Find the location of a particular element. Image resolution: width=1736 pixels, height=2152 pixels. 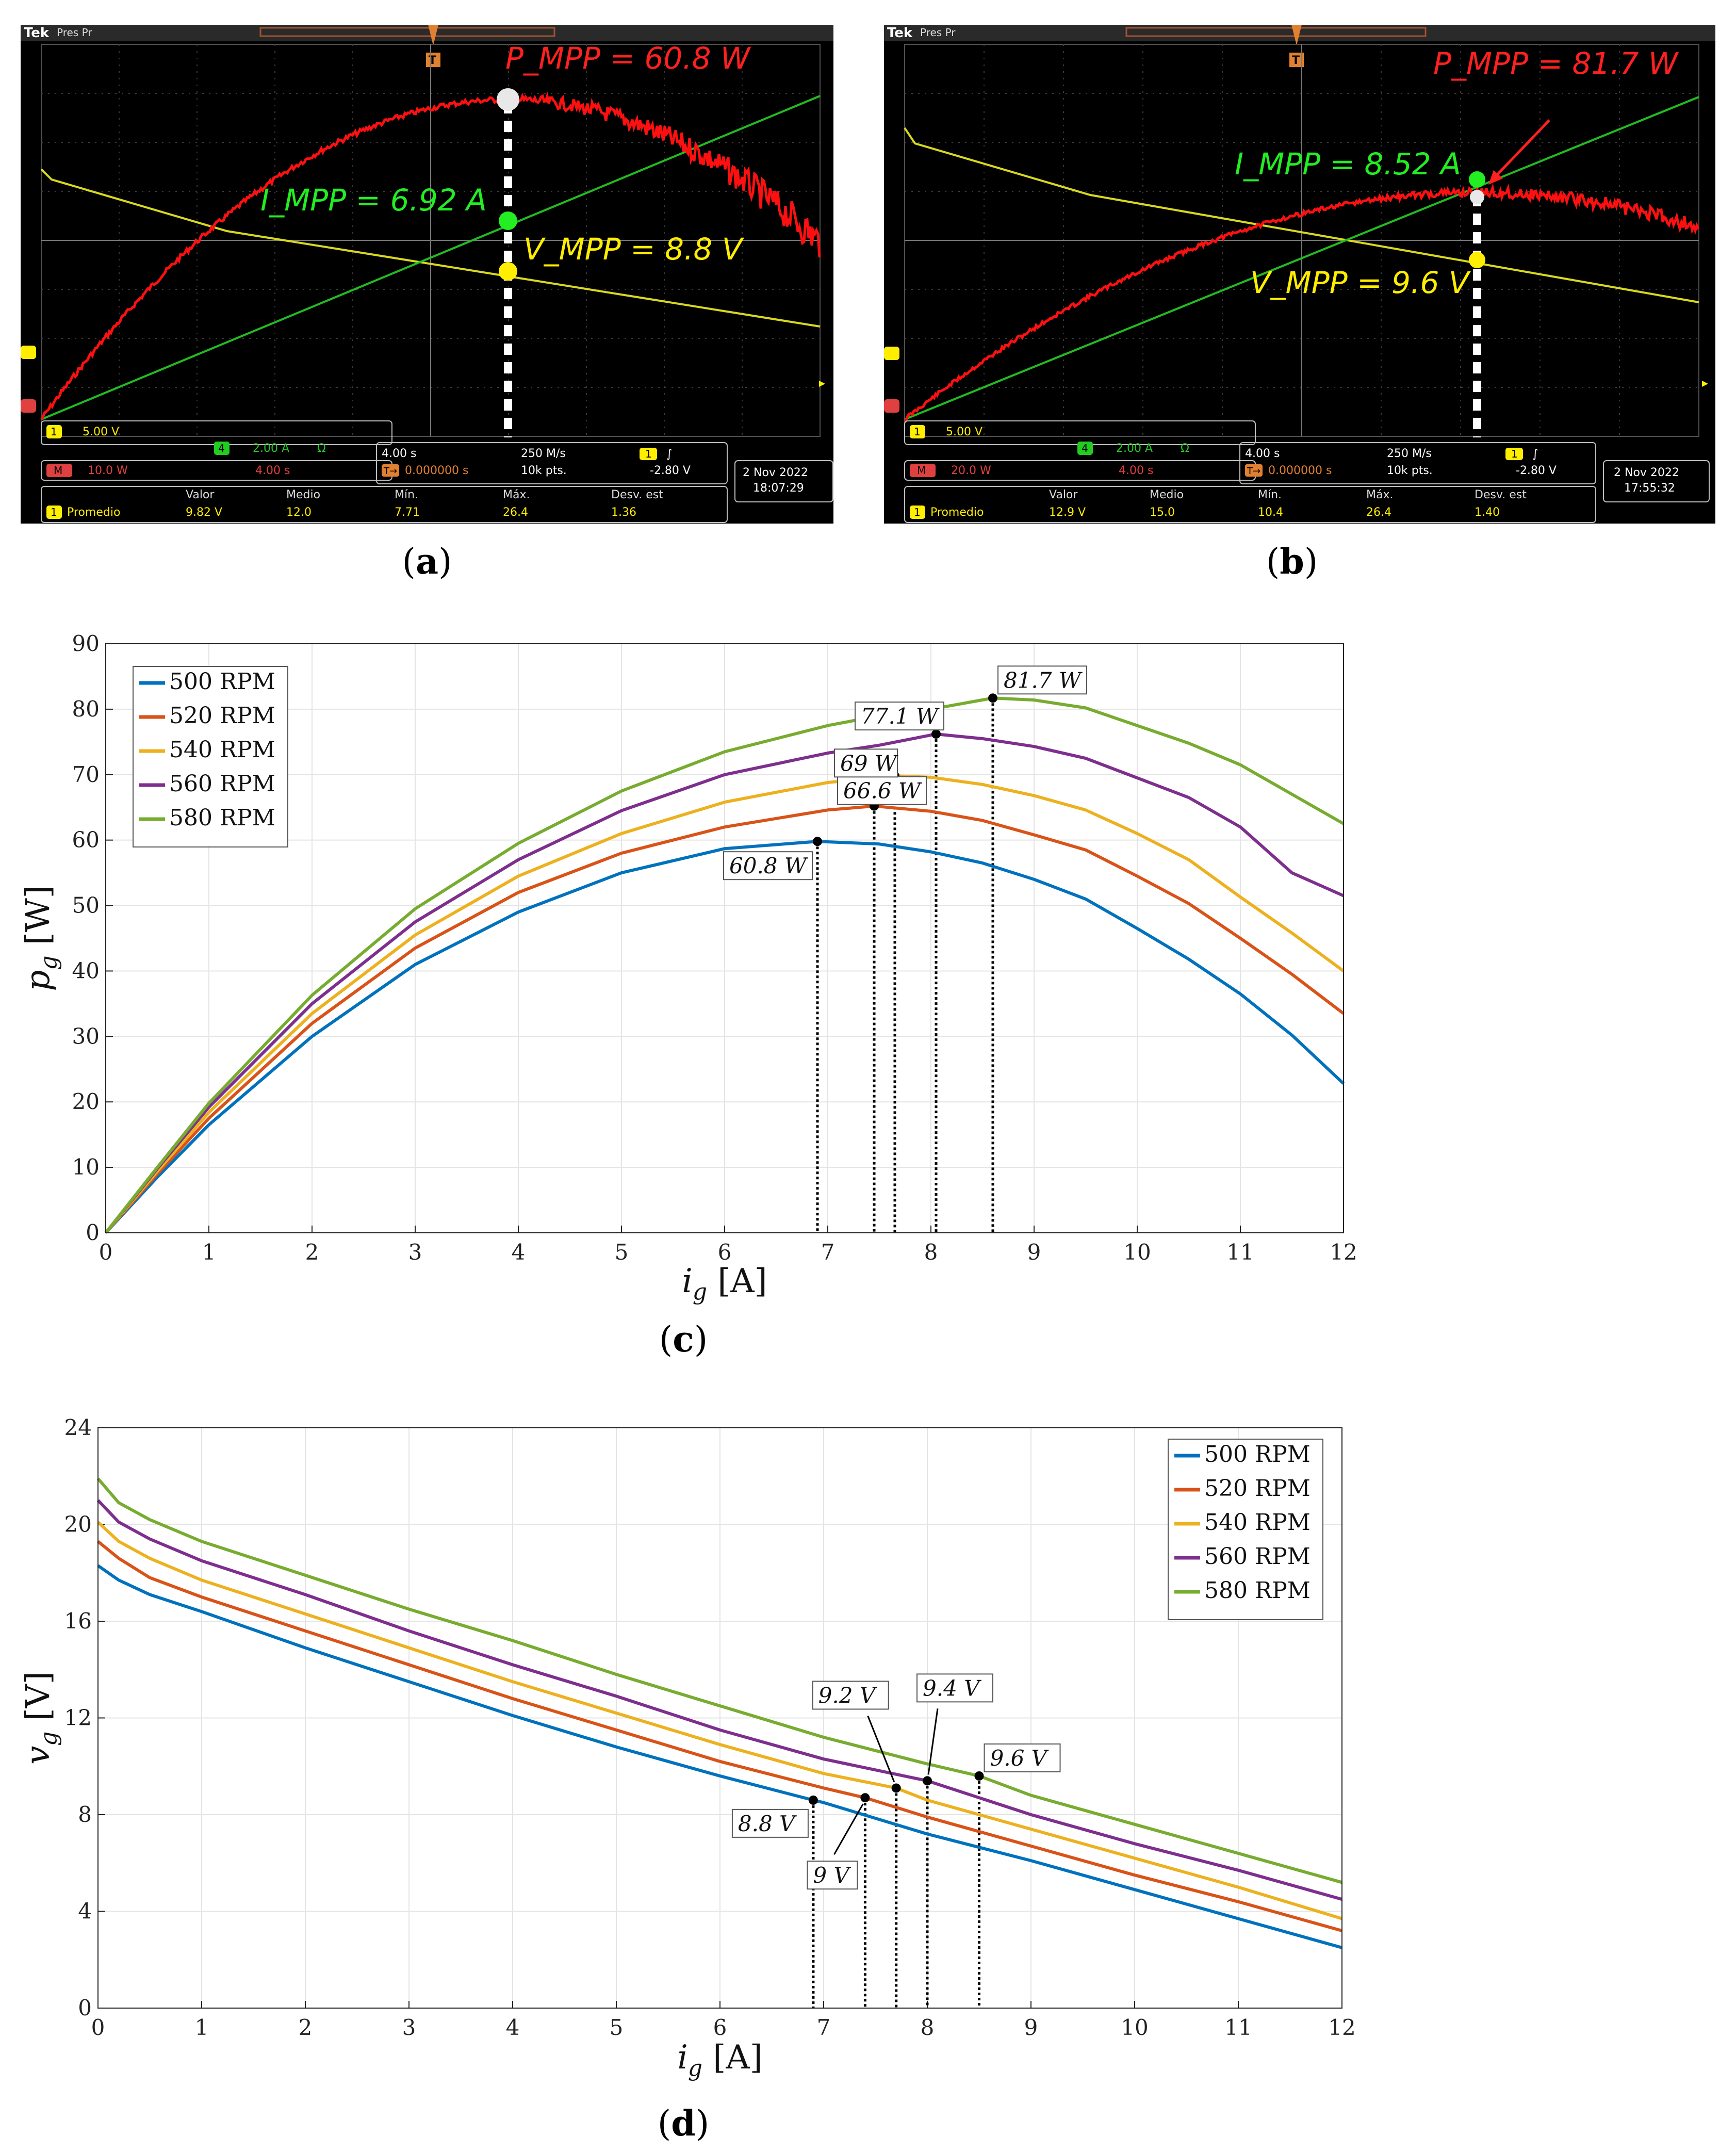

scope-a-rate: 250 M/s is located at coordinates (543, 453).